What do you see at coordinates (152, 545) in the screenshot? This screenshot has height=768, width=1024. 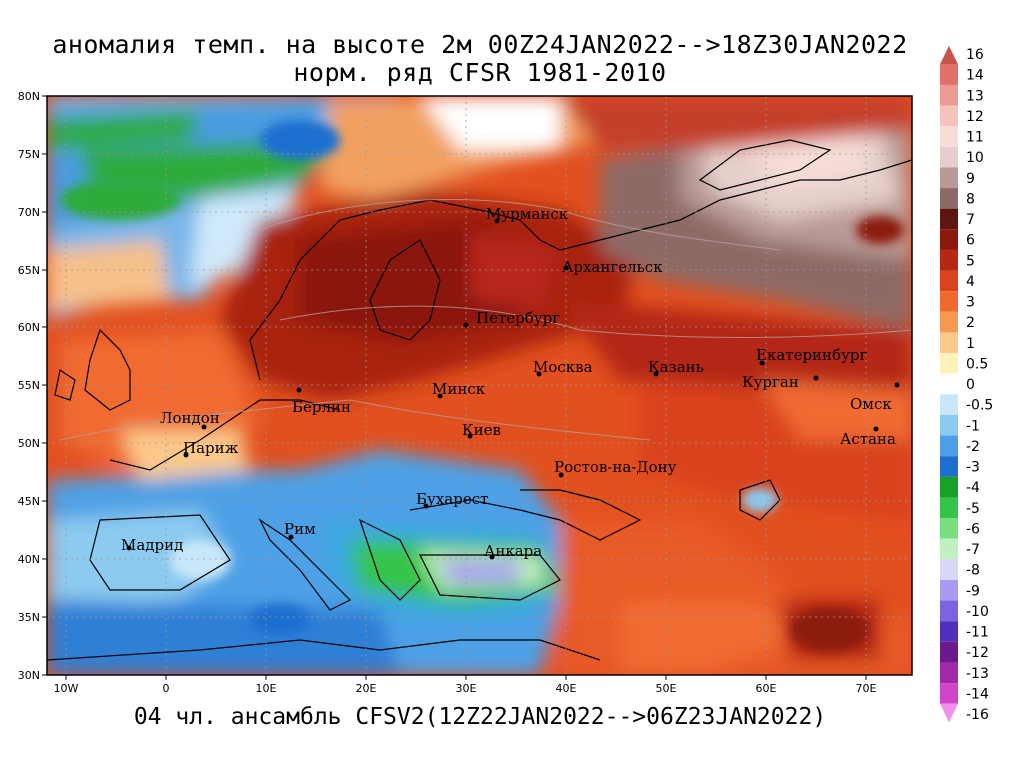 I see `city-label: Мадрид` at bounding box center [152, 545].